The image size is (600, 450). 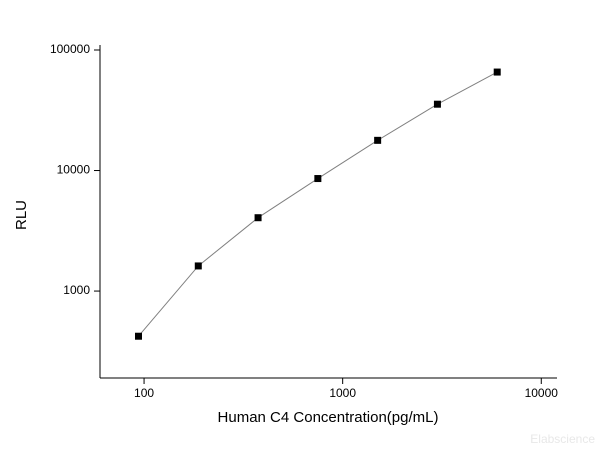 What do you see at coordinates (76, 290) in the screenshot?
I see `y-tick-label: 1000` at bounding box center [76, 290].